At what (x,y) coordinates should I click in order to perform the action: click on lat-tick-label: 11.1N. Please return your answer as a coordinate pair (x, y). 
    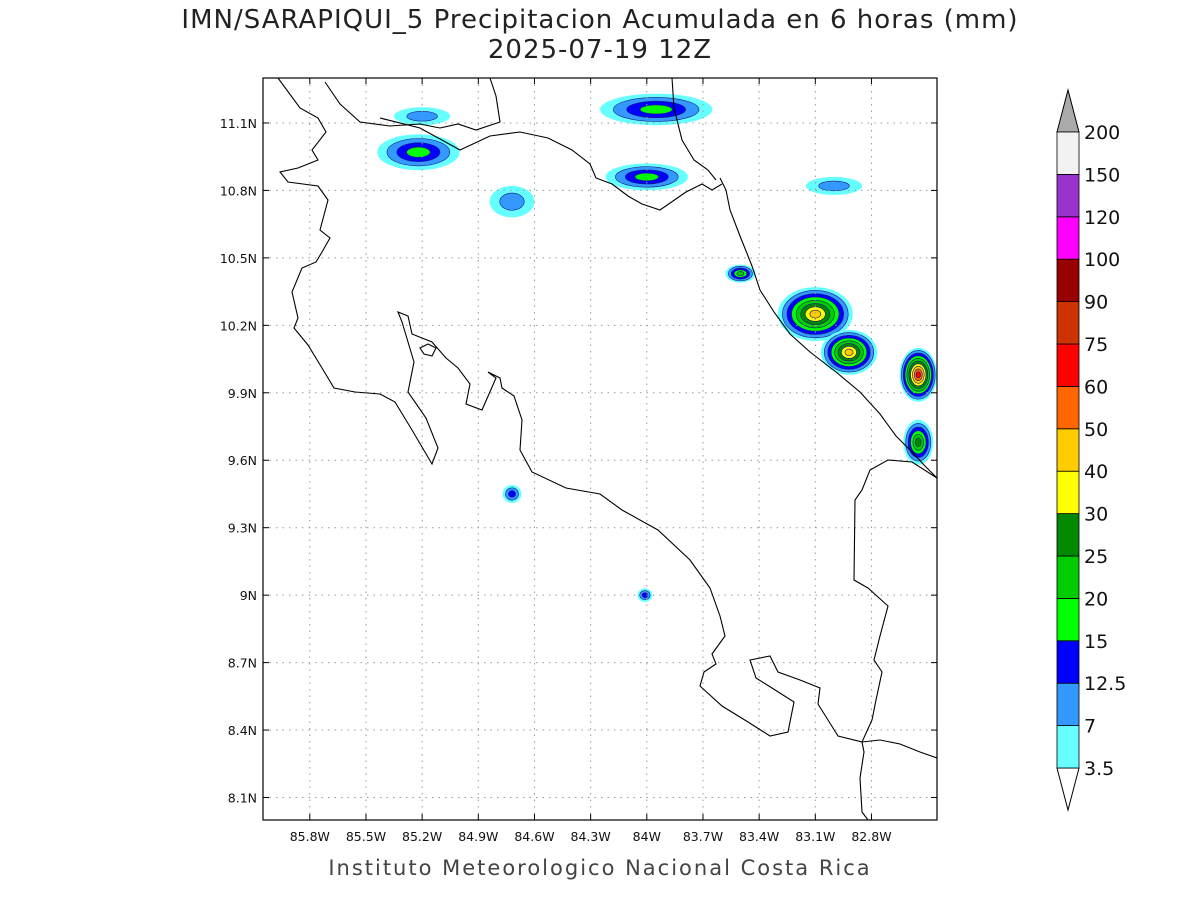
    Looking at the image, I should click on (238, 123).